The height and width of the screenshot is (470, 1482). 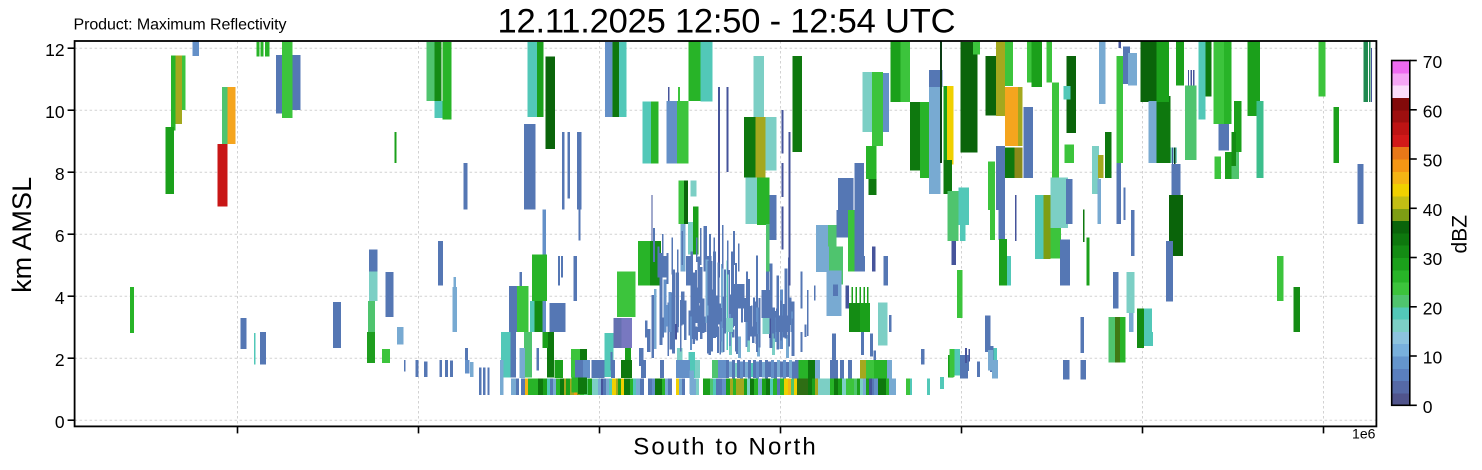 What do you see at coordinates (724, 446) in the screenshot?
I see `svg-text: South to North` at bounding box center [724, 446].